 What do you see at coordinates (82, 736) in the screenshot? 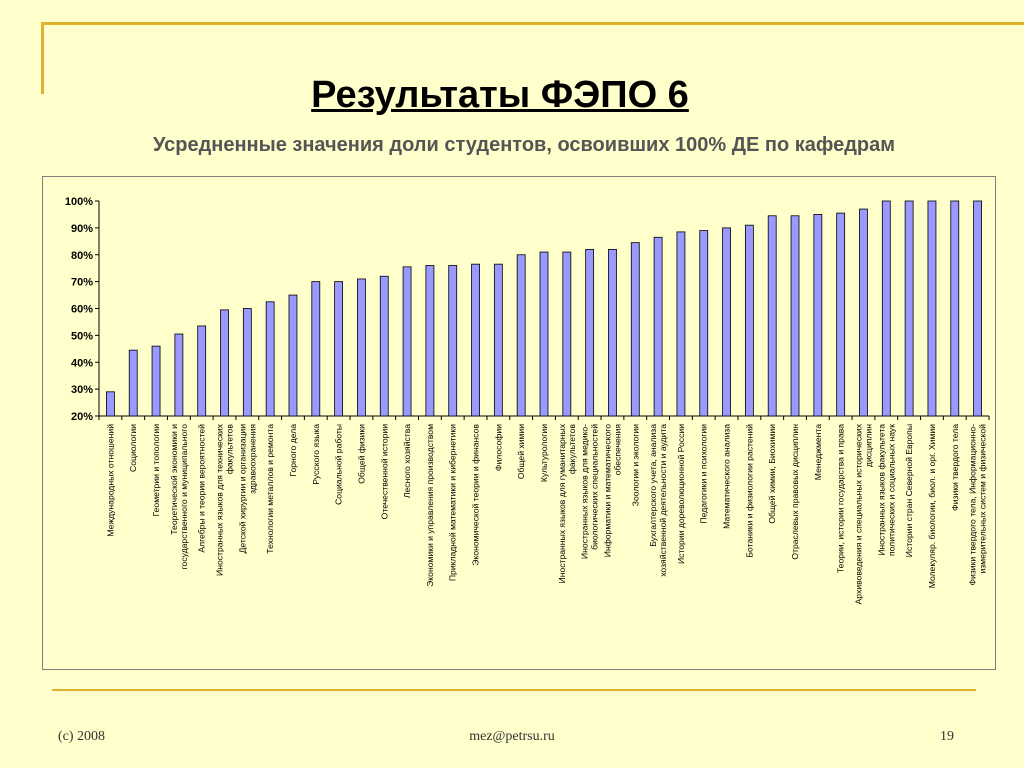
I see `footer-copyright: (c) 2008` at bounding box center [82, 736].